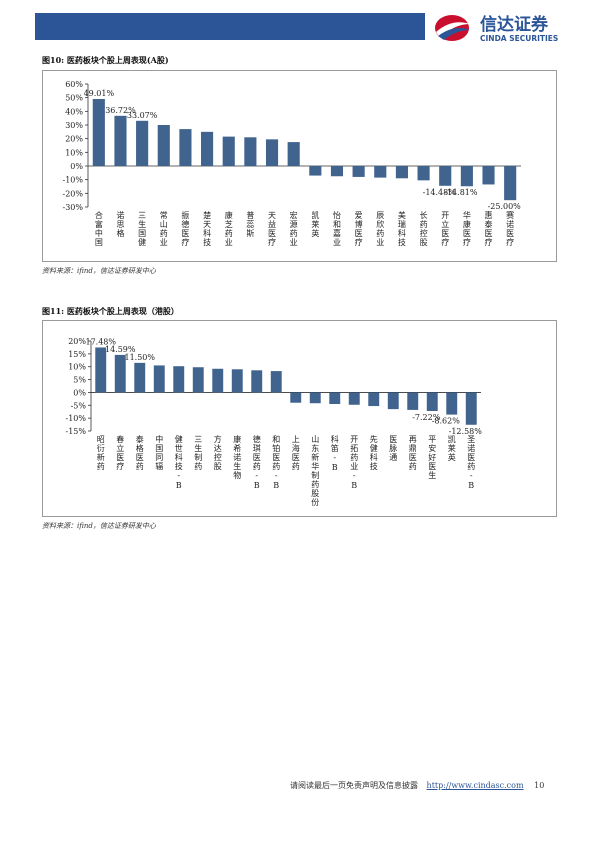  Describe the element at coordinates (74, 111) in the screenshot. I see `y-tick-label: 40%` at that location.